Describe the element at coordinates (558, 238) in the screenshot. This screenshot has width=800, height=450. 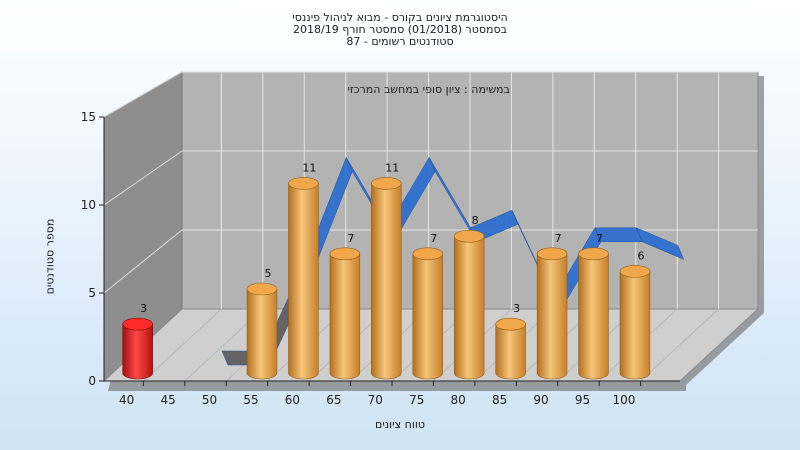
I see `data-label-90: 7` at that location.